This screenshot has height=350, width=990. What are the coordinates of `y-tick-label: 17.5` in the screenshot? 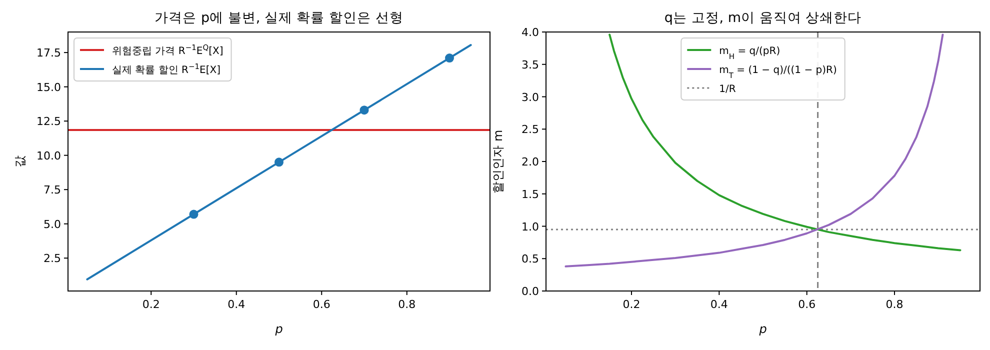 It's located at (48, 53).